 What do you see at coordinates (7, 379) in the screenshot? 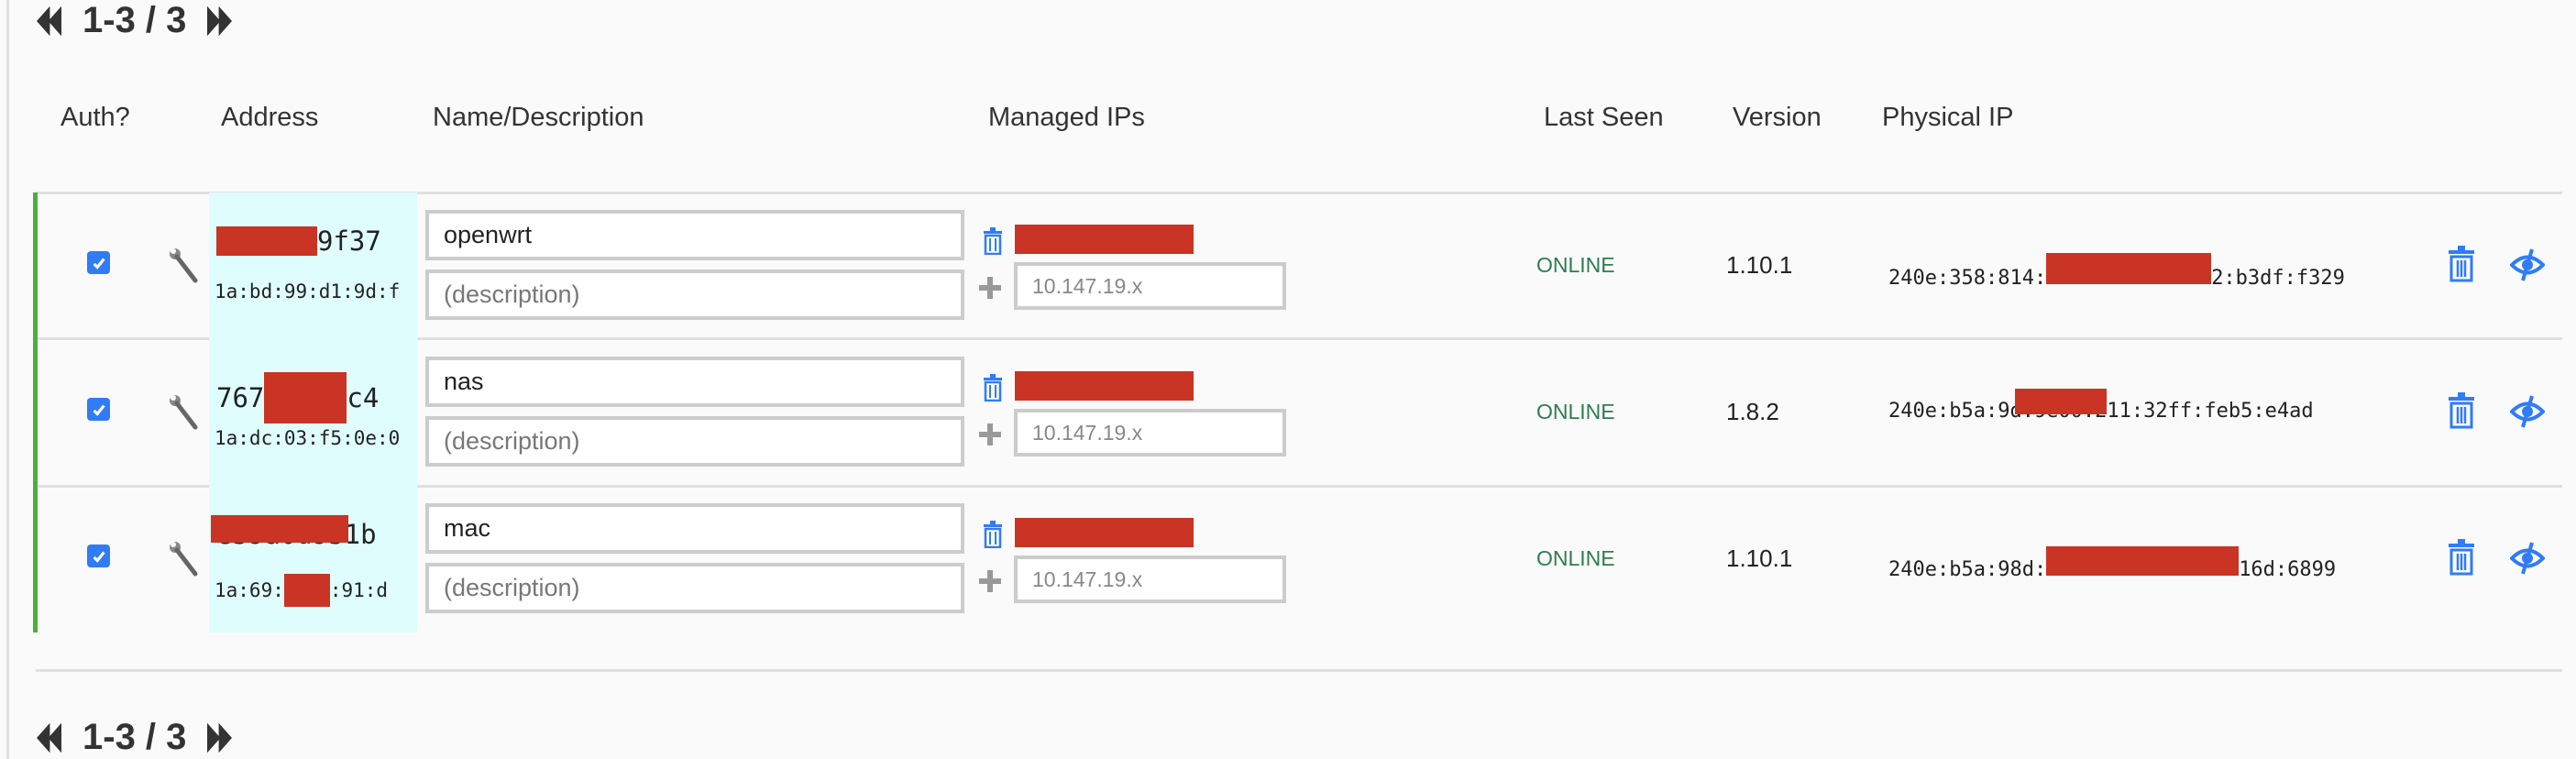
I see `page-border` at bounding box center [7, 379].